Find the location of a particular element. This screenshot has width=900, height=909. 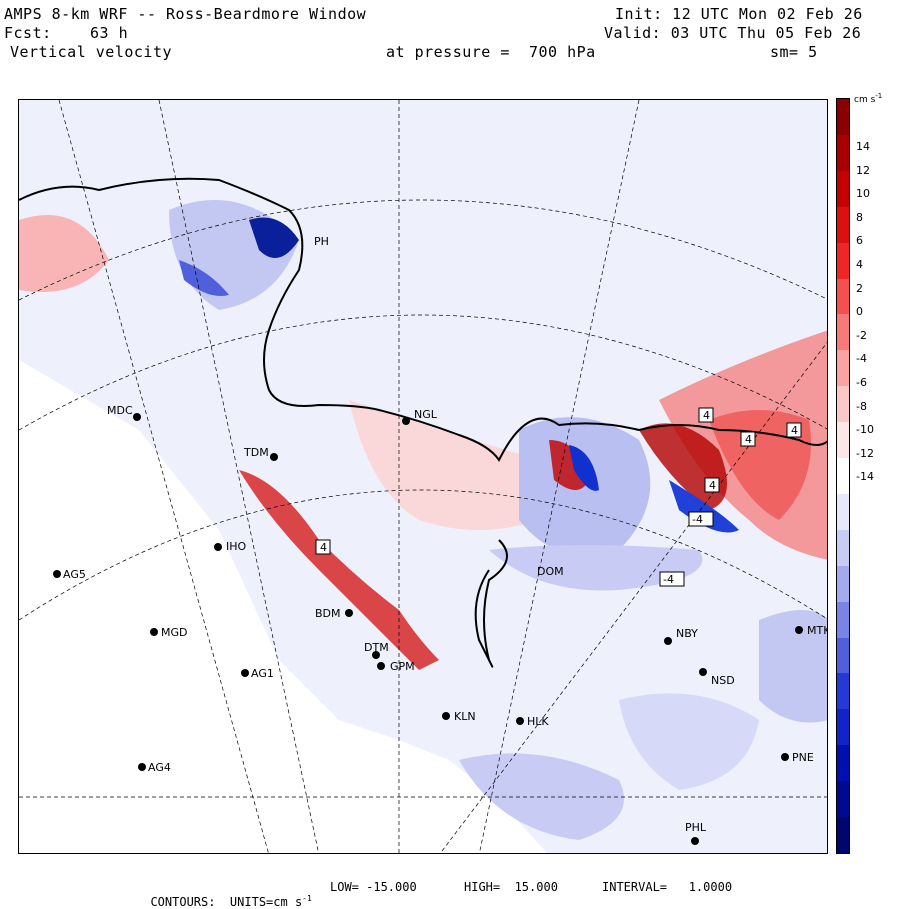

station-label: IHO is located at coordinates (236, 546).